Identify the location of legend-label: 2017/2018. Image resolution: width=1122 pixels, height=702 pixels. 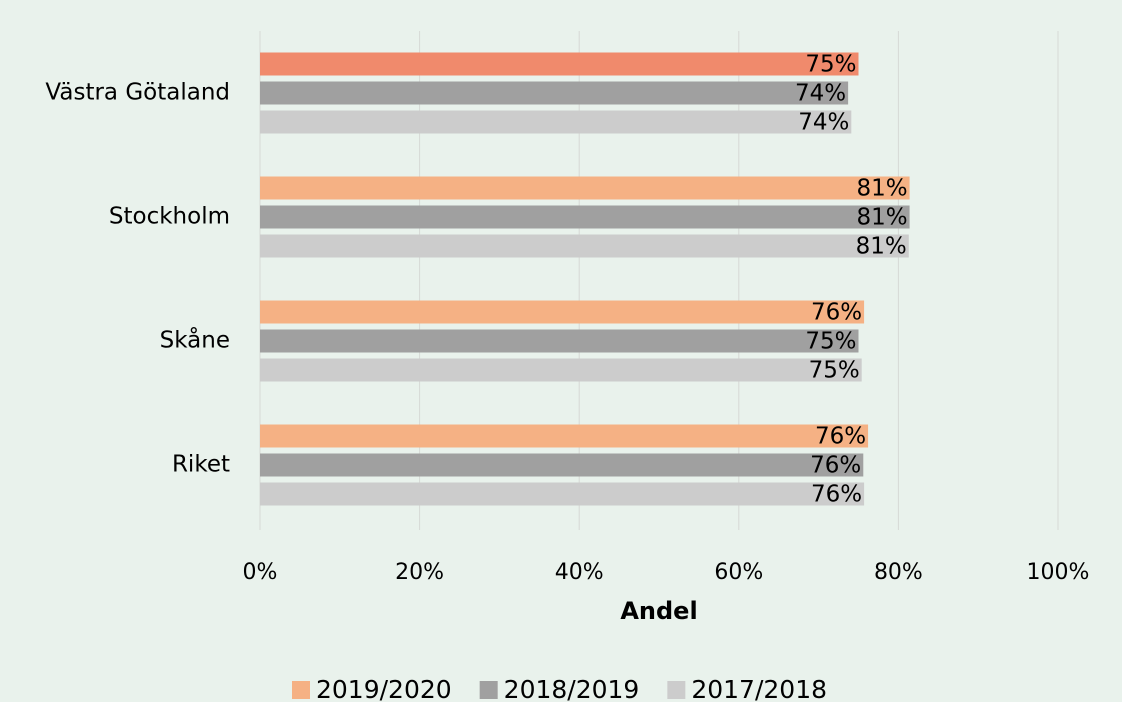
(759, 688).